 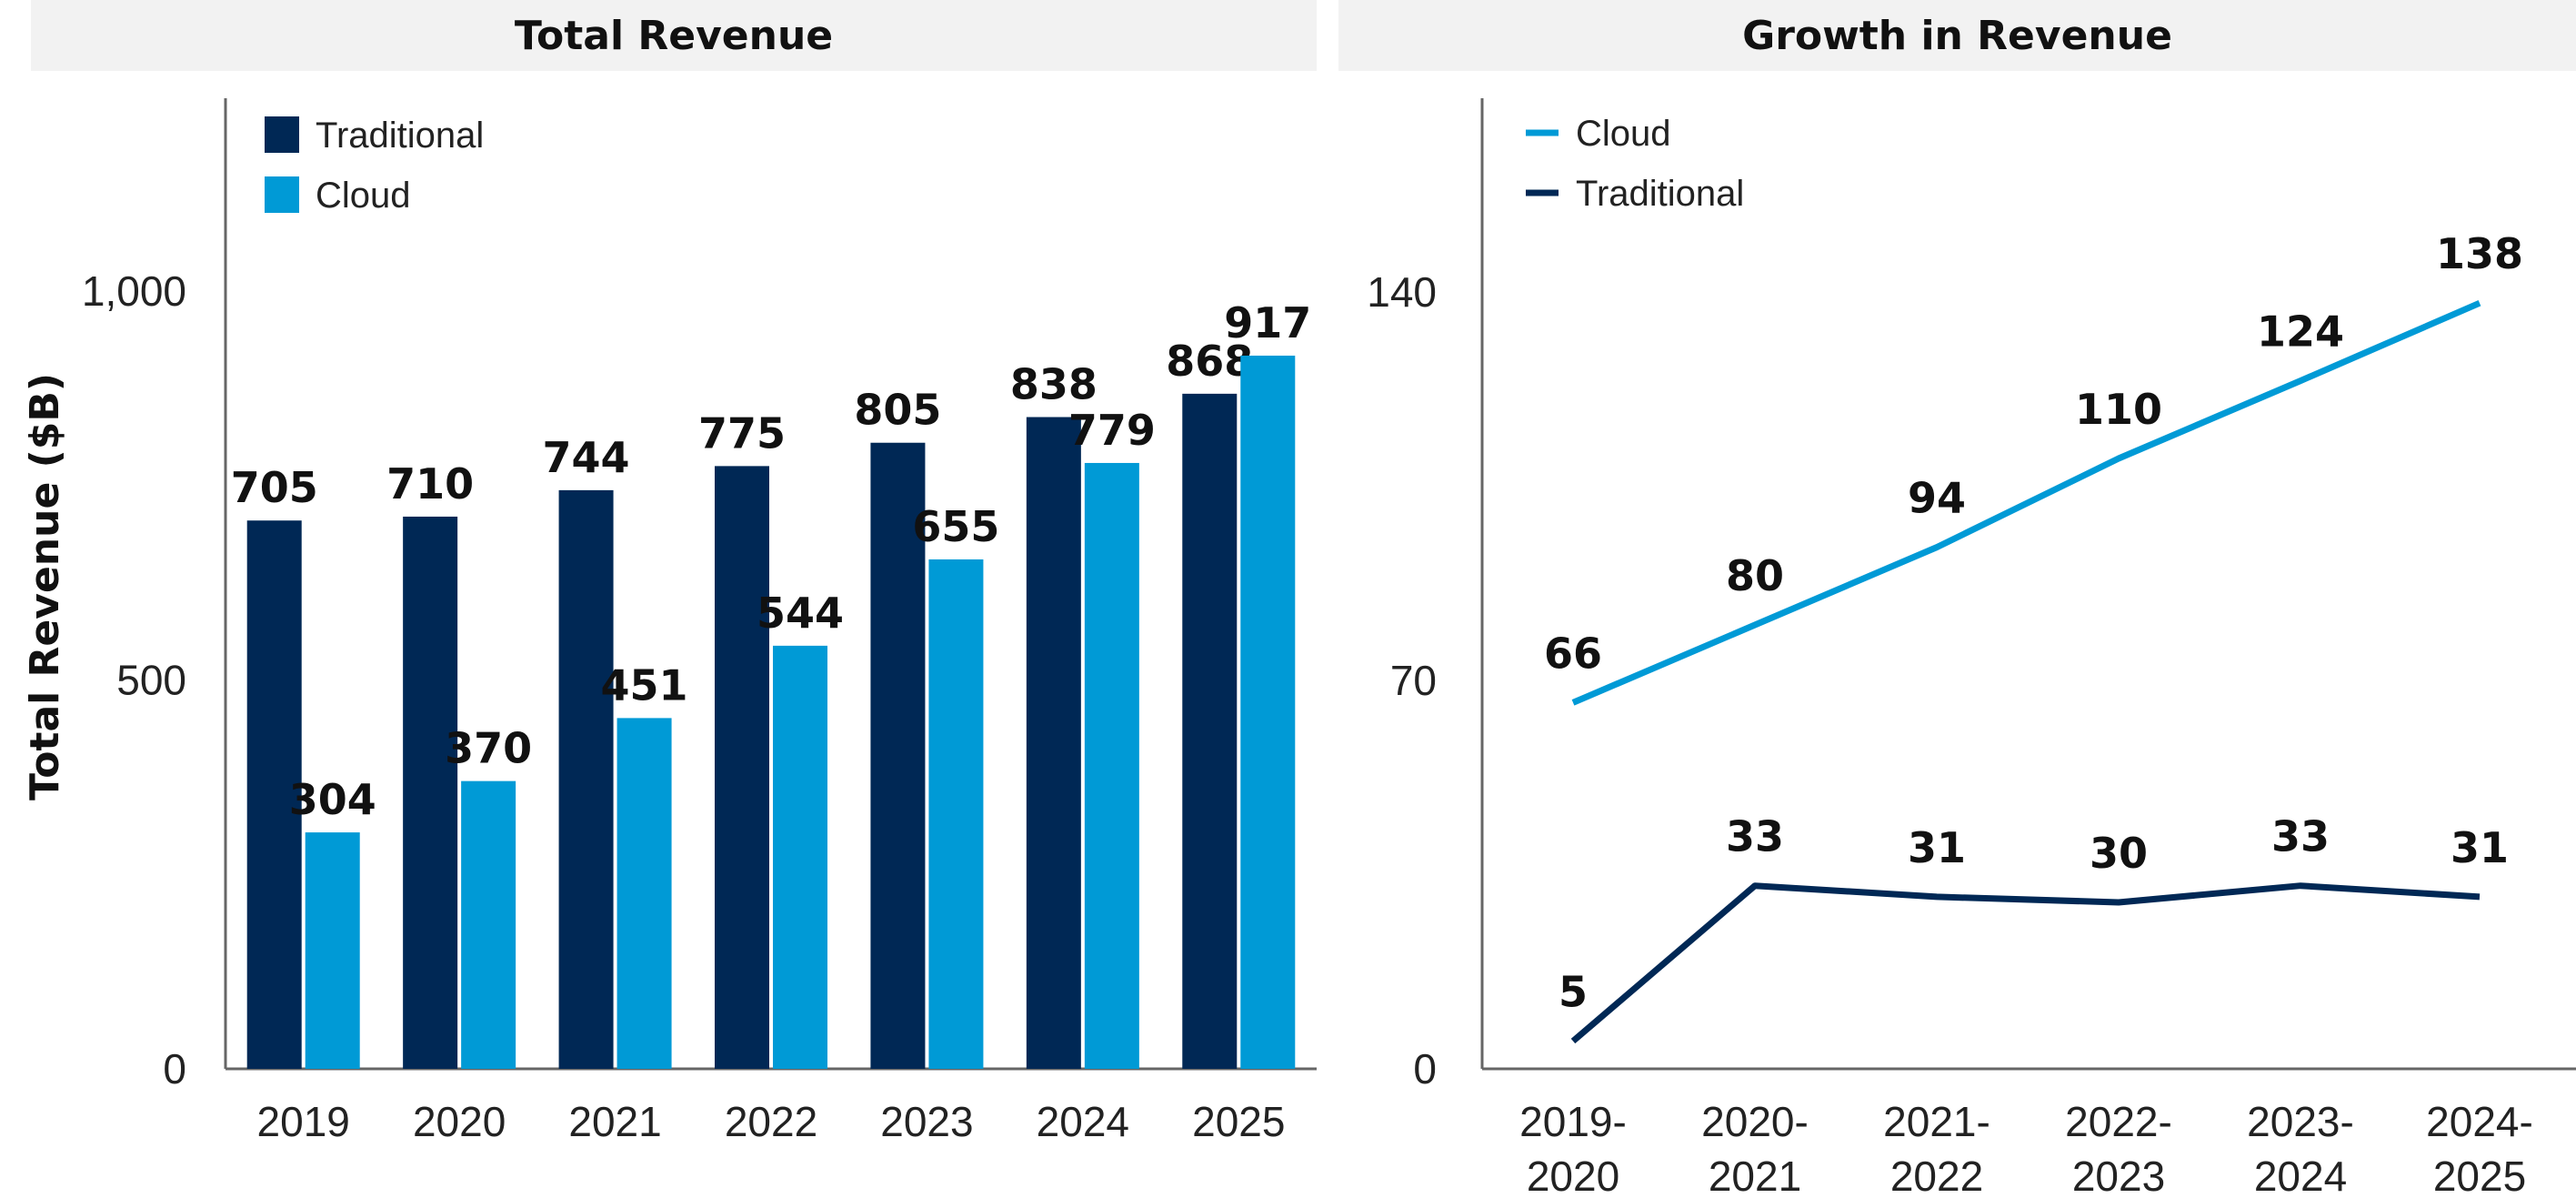 What do you see at coordinates (1755, 576) in the screenshot?
I see `data-label-cloud: 80` at bounding box center [1755, 576].